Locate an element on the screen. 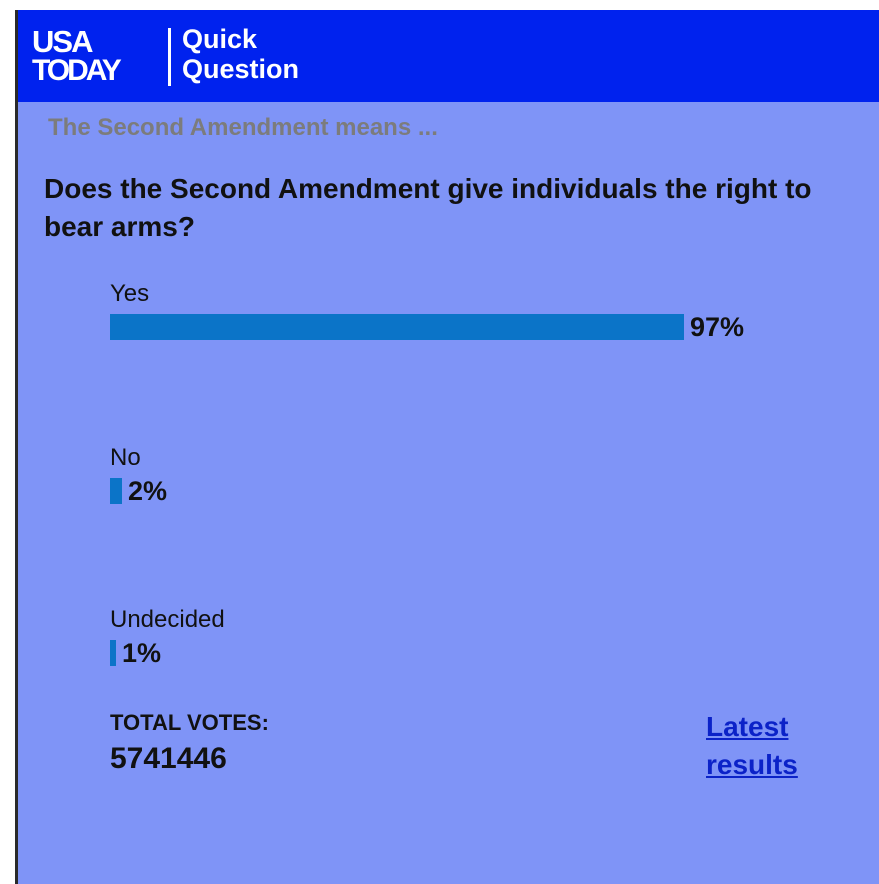 The height and width of the screenshot is (884, 879). usa-today-logo: USA TODAY is located at coordinates (94, 57).